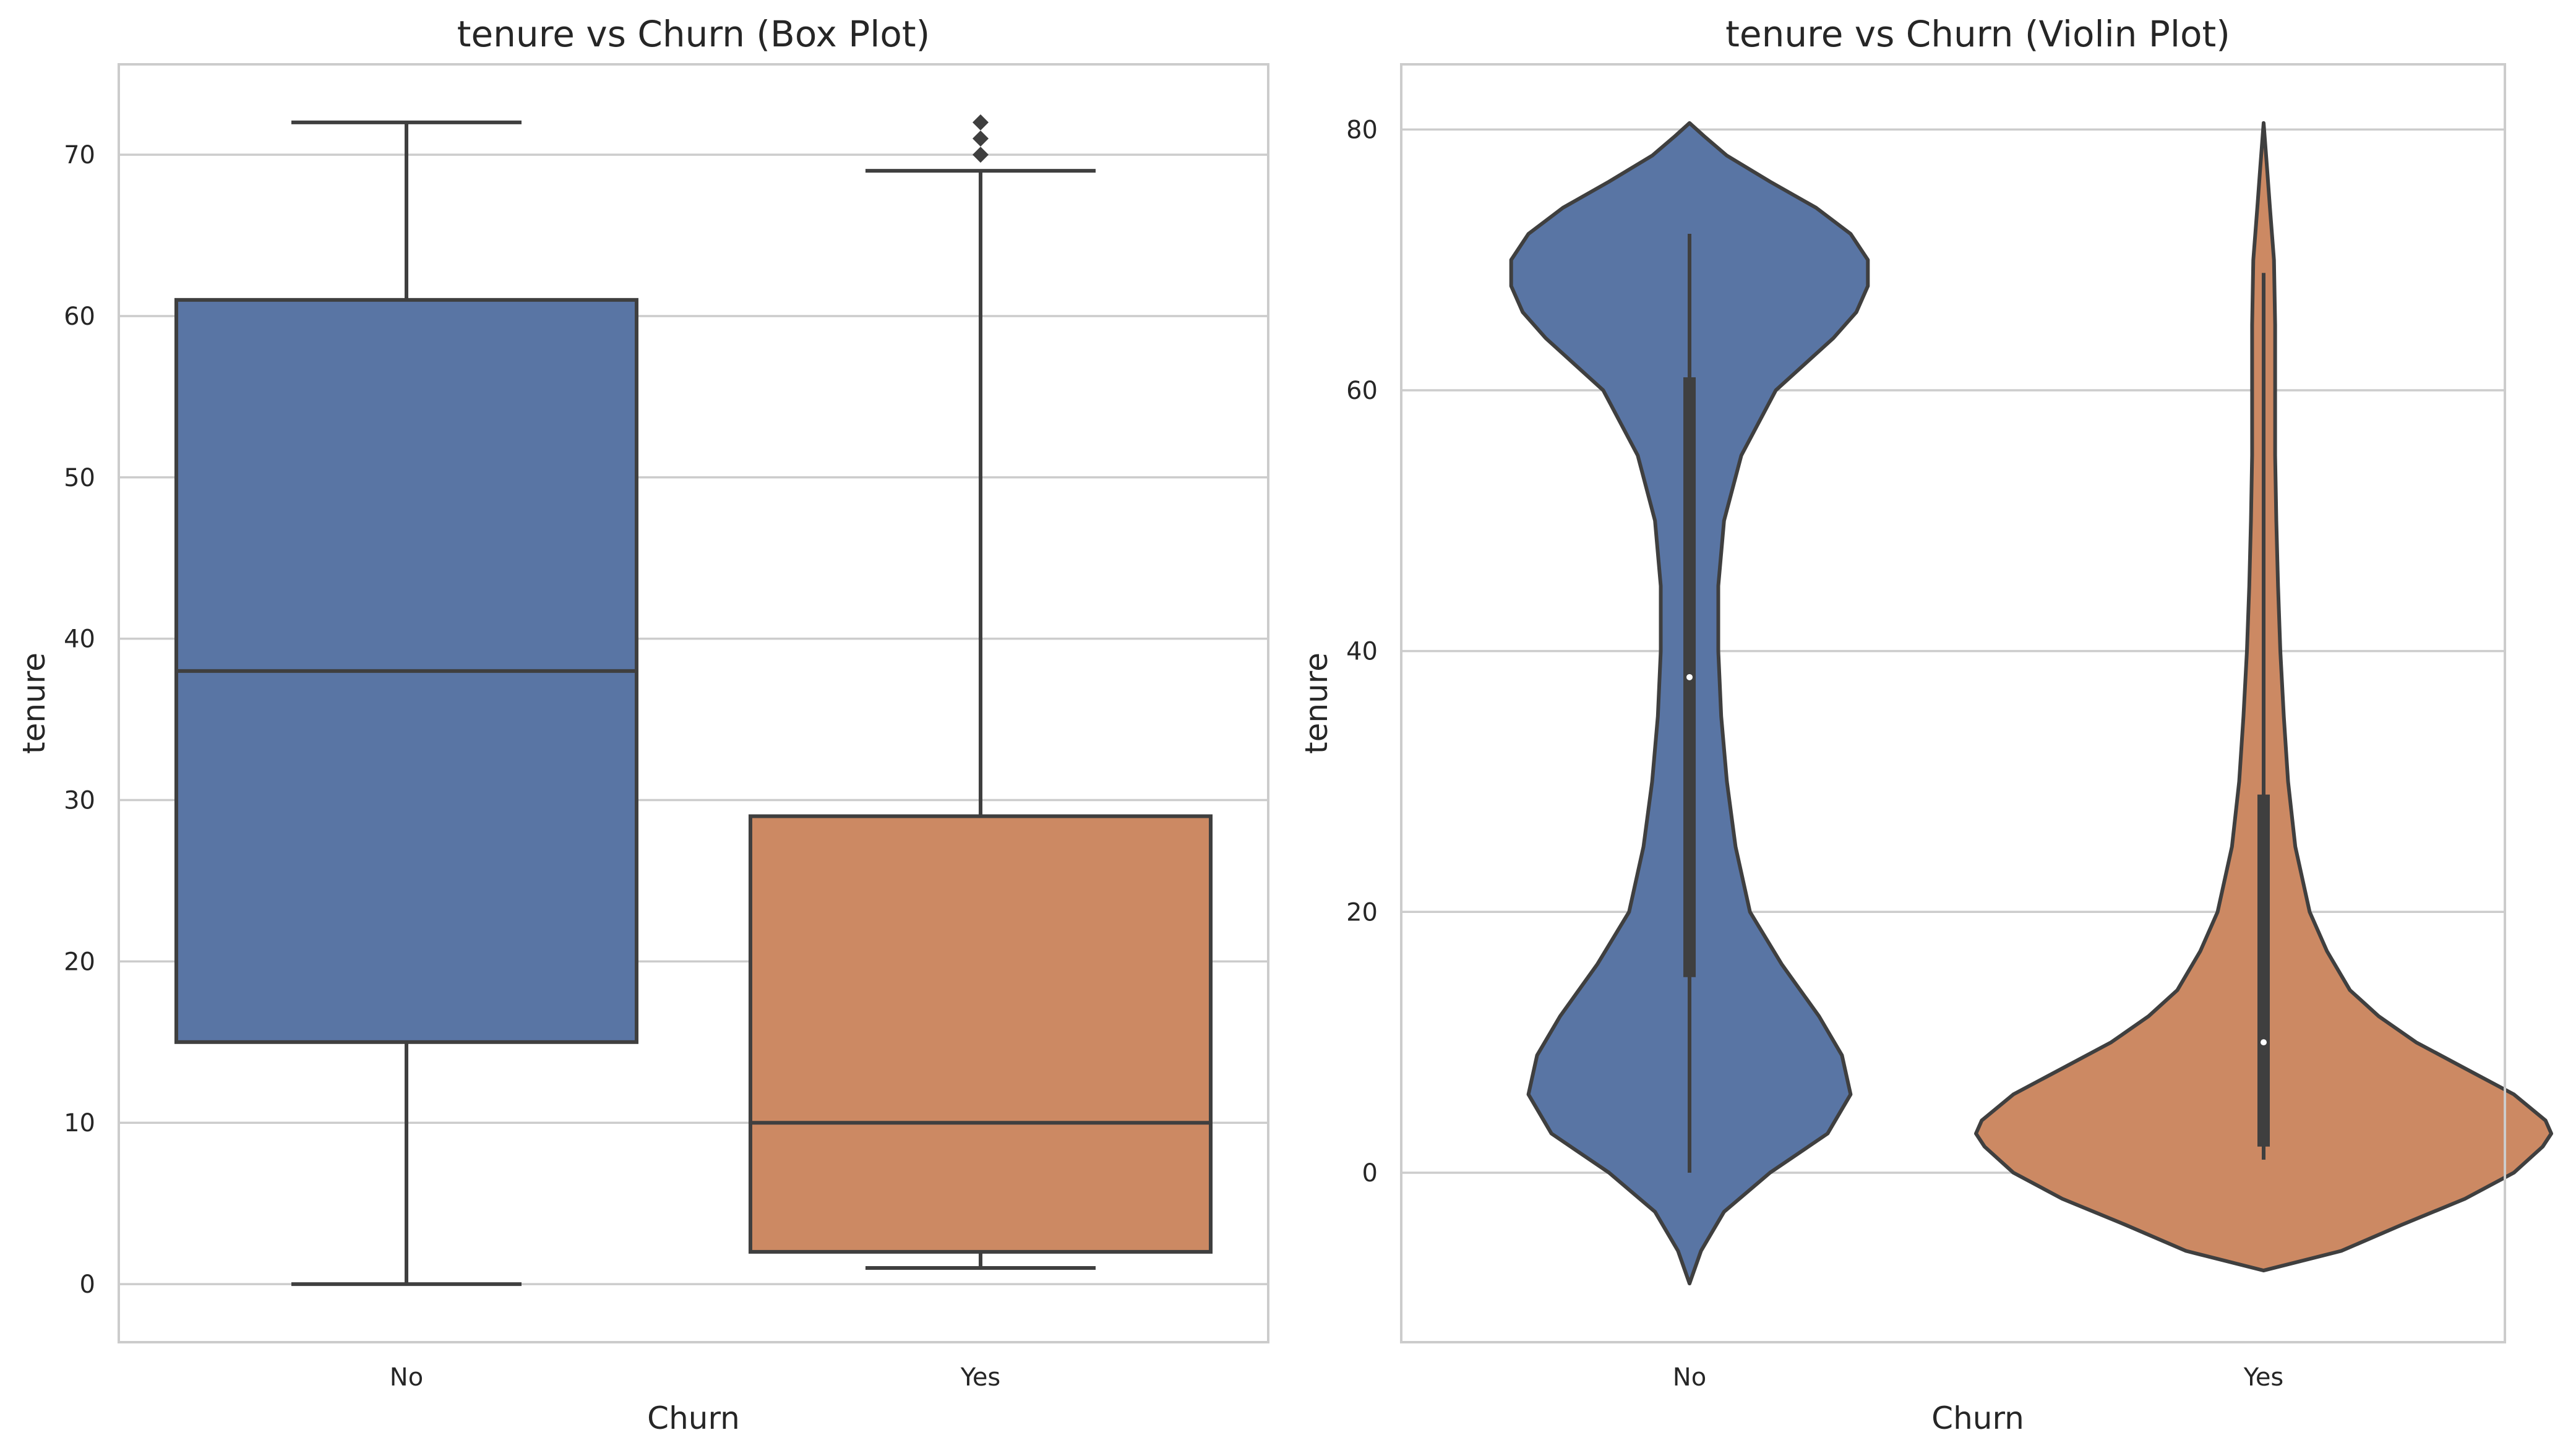 The height and width of the screenshot is (1456, 2568). I want to click on box-plot-y-tick-labels: 0 10 20 30 40 50 60 70, so click(80, 720).